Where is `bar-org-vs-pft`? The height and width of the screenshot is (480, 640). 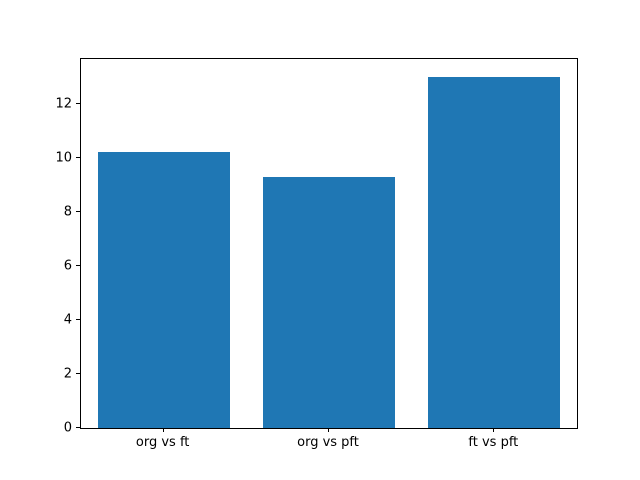 bar-org-vs-pft is located at coordinates (329, 302).